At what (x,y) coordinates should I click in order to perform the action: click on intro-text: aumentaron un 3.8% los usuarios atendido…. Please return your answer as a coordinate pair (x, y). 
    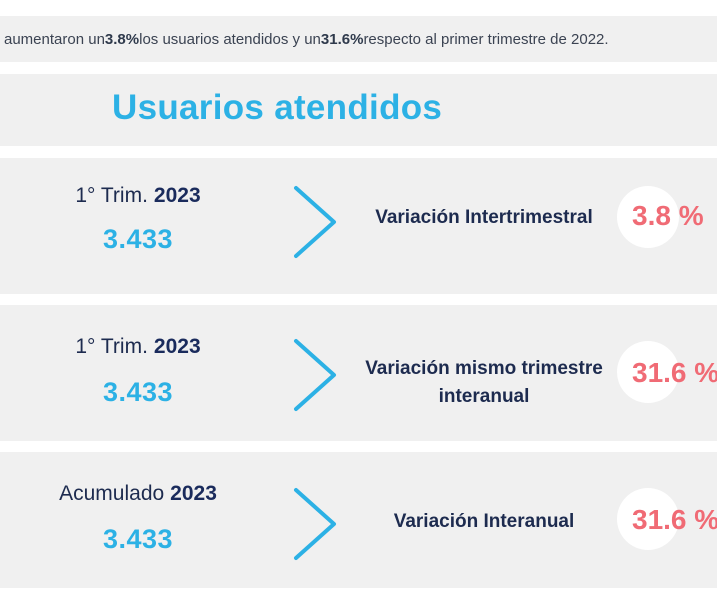
    Looking at the image, I should click on (358, 39).